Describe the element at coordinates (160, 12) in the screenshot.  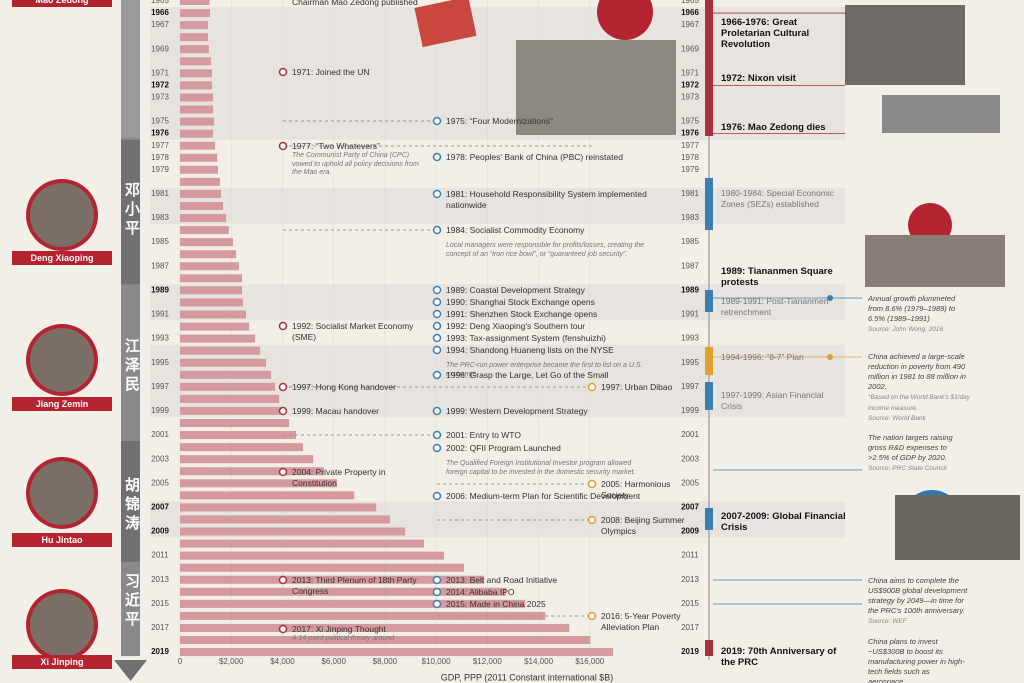
I see `y-tick-label: 1966` at that location.